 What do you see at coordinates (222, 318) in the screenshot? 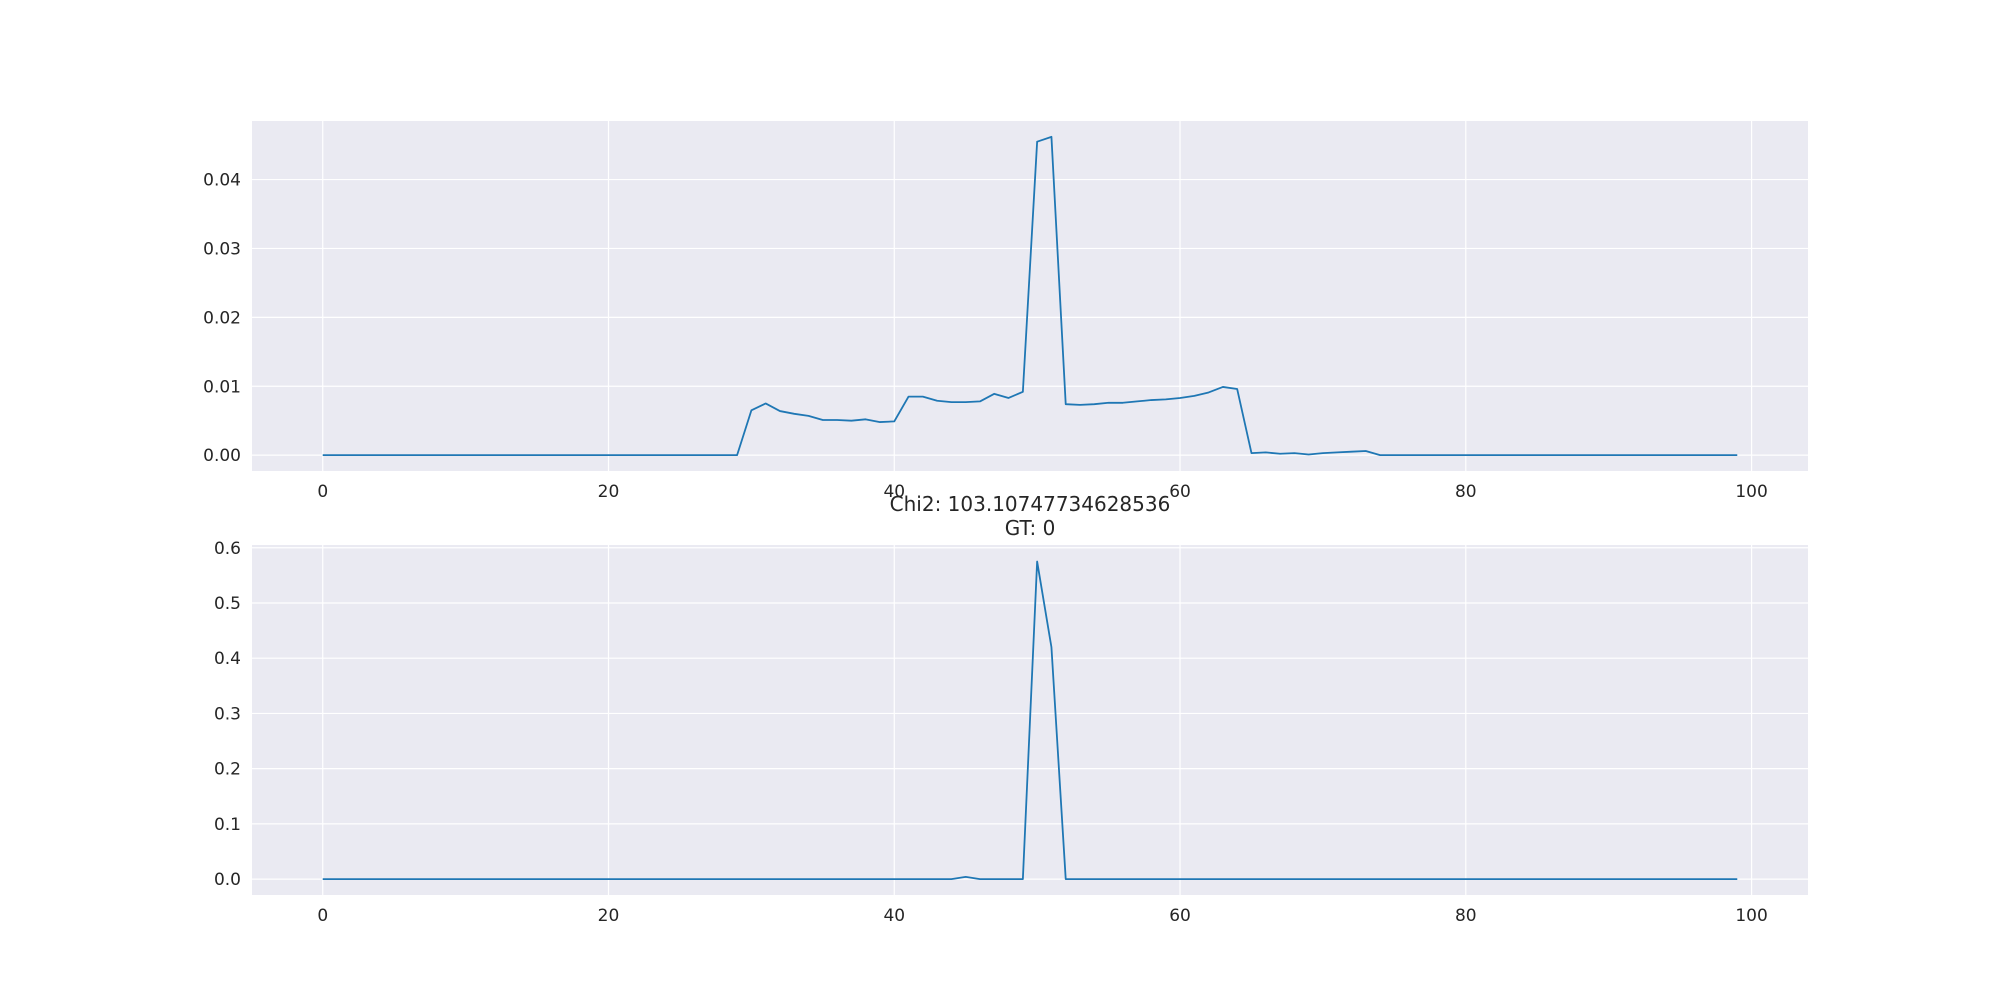
I see `y-tick-label: 0.02` at bounding box center [222, 318].